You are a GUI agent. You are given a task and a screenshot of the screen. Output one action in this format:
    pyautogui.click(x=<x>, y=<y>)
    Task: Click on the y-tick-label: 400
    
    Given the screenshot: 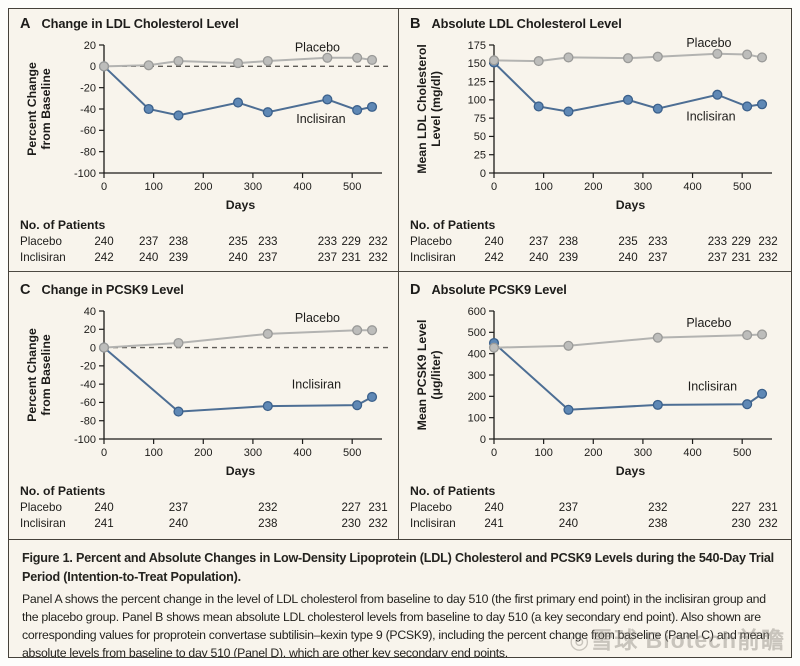 What is the action you would take?
    pyautogui.click(x=477, y=354)
    